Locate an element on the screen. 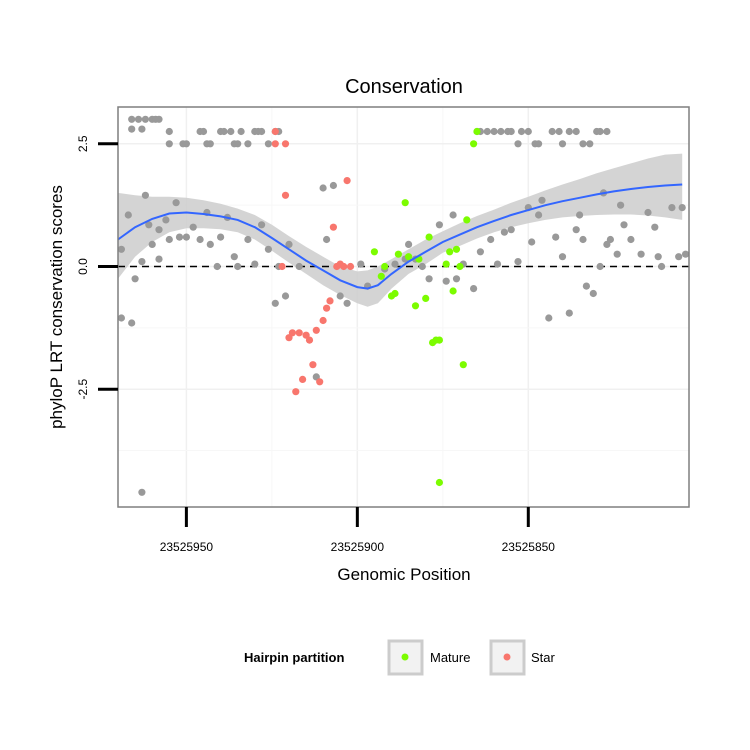 The image size is (750, 750). x-axis-ticks: 23525950 23525900 23525850 is located at coordinates (357, 530).